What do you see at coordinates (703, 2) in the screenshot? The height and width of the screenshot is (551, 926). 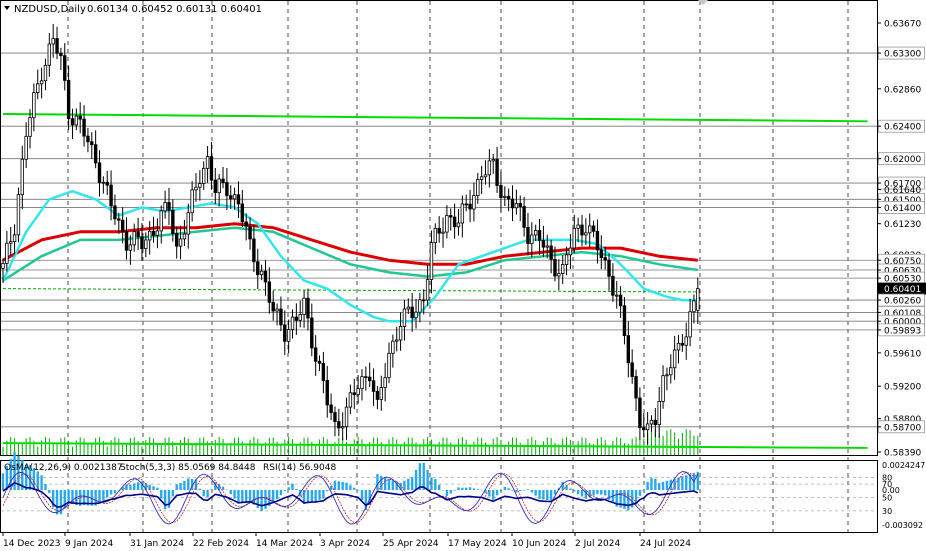 I see `scroll-marker-icon` at bounding box center [703, 2].